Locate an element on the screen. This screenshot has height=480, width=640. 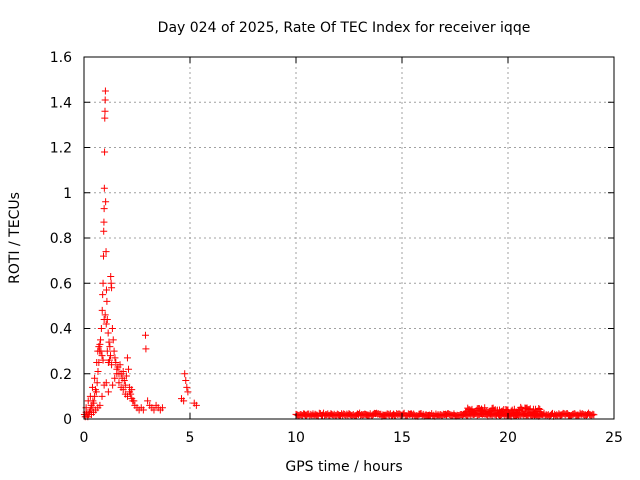
y-tick-label: 0.6 is located at coordinates (61, 284).